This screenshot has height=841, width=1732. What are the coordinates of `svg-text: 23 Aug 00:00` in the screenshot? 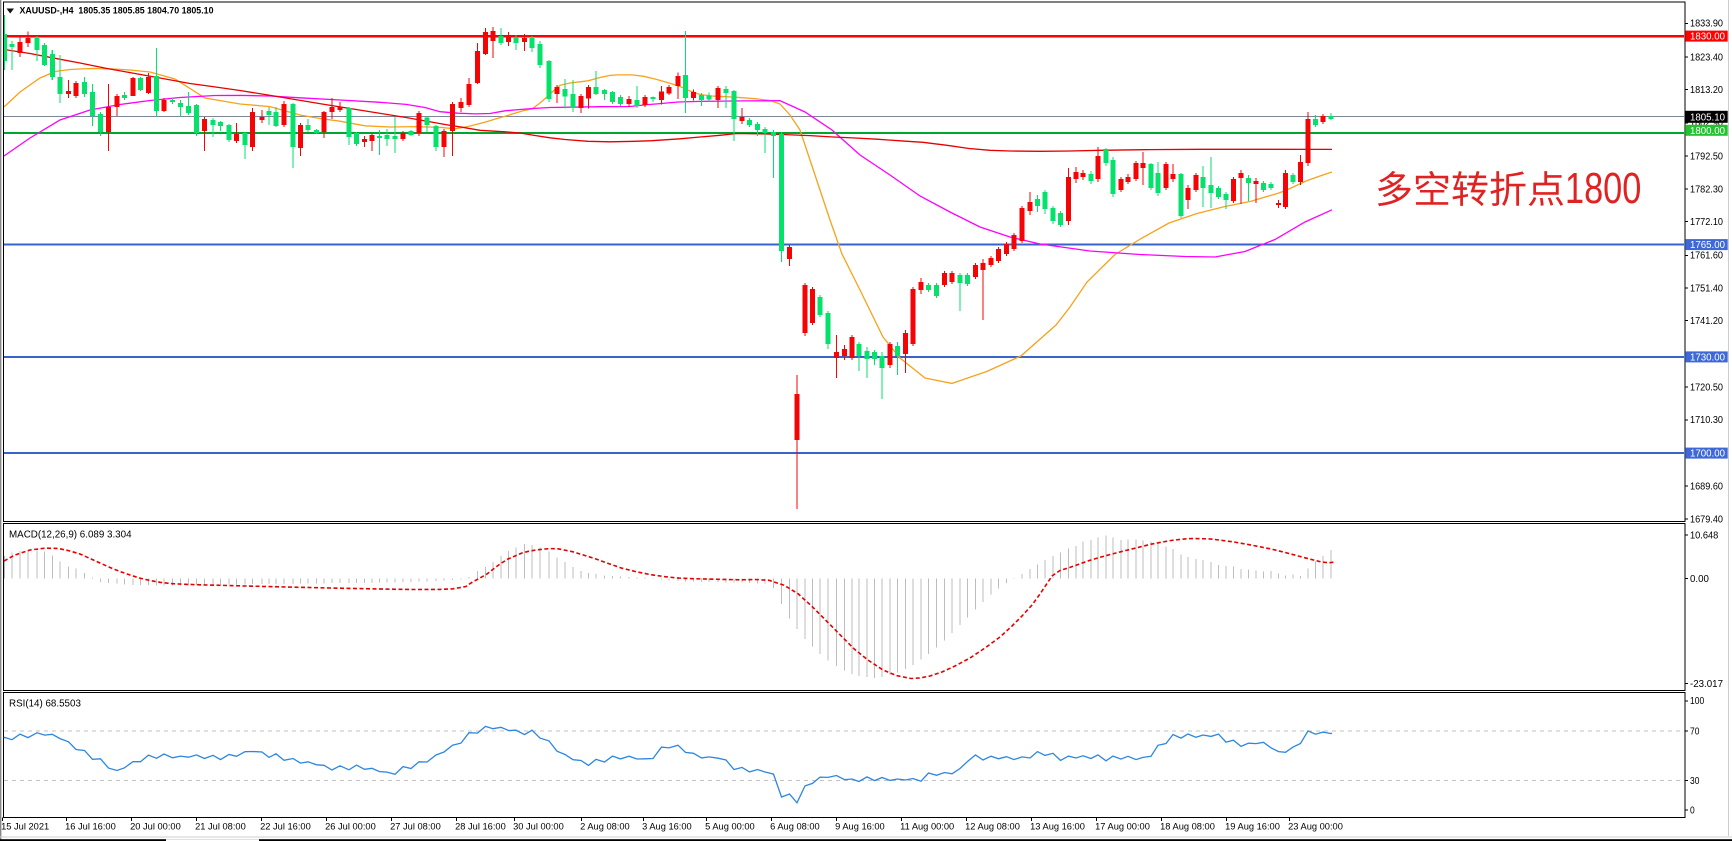 It's located at (1315, 826).